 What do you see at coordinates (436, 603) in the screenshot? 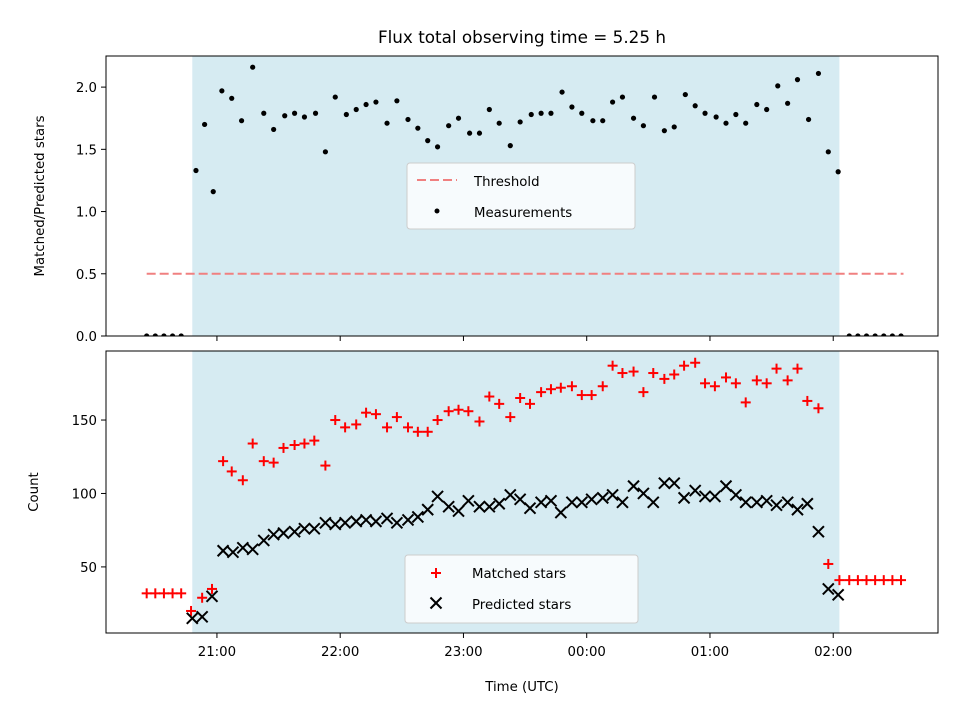
I see `legend-predicted-swatch` at bounding box center [436, 603].